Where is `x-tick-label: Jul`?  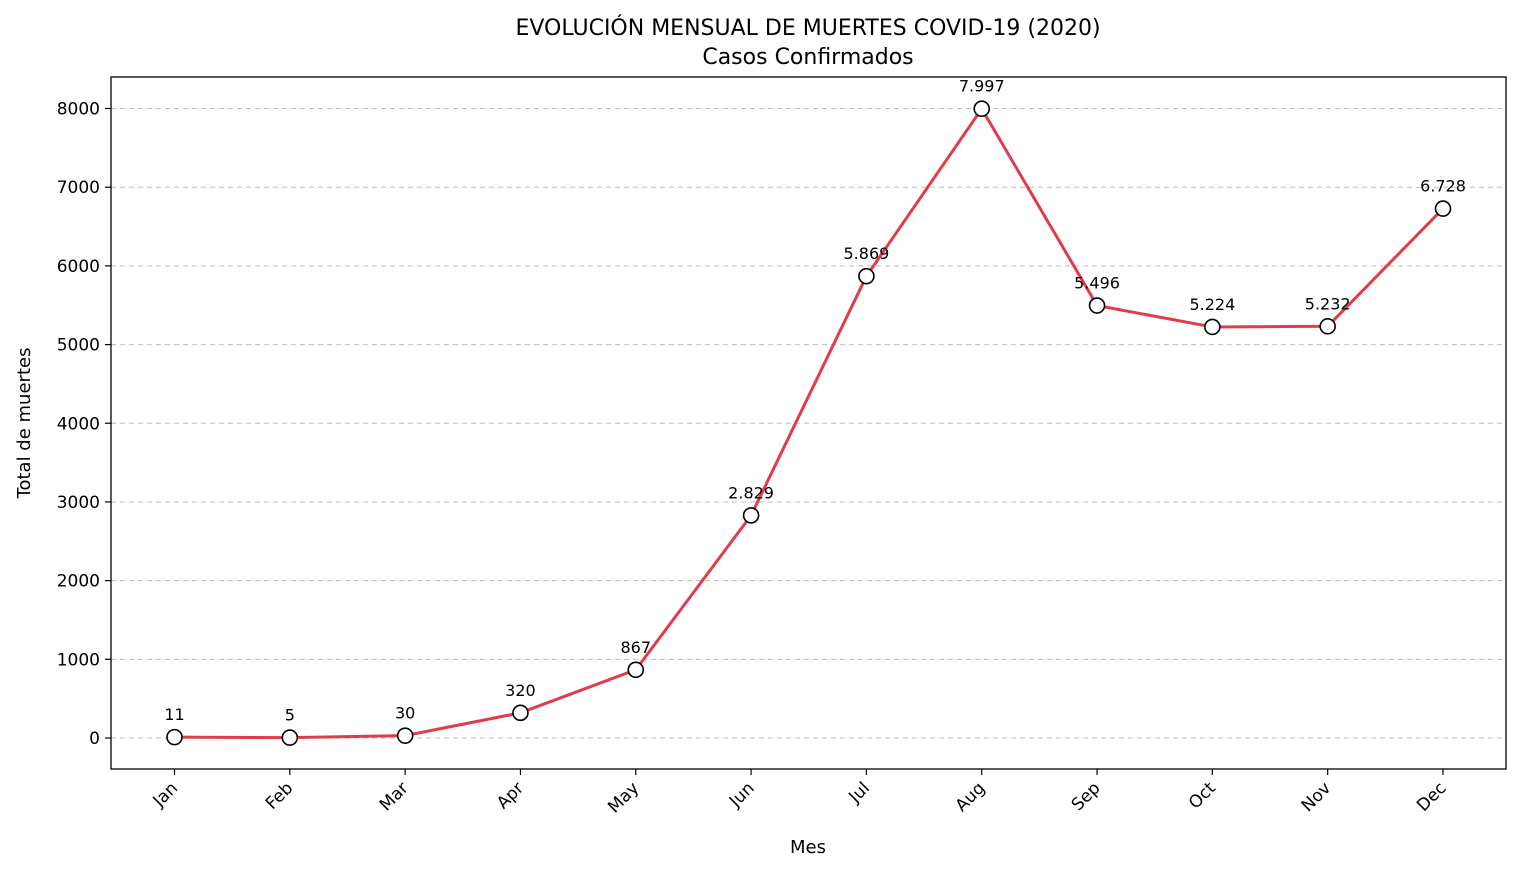 x-tick-label: Jul is located at coordinates (859, 792).